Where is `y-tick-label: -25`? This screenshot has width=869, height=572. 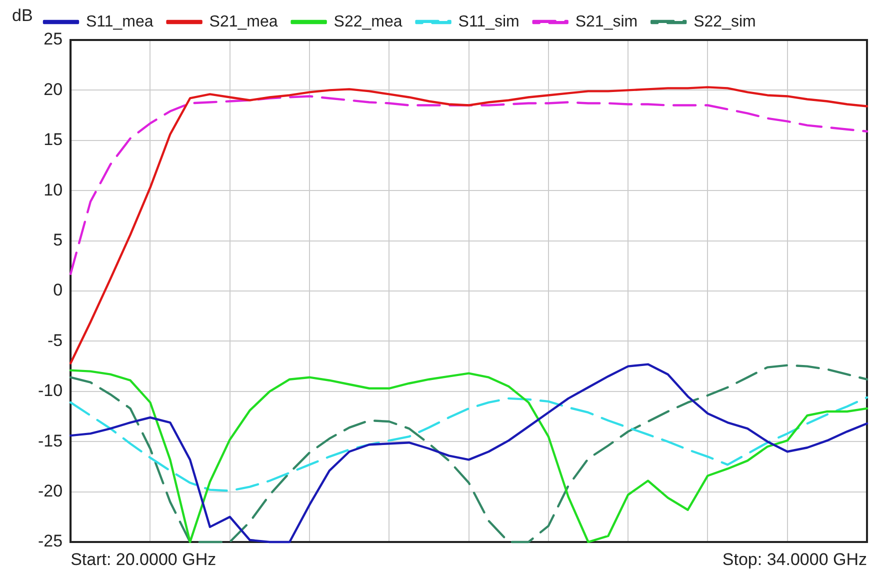
y-tick-label: -25 is located at coordinates (50, 541).